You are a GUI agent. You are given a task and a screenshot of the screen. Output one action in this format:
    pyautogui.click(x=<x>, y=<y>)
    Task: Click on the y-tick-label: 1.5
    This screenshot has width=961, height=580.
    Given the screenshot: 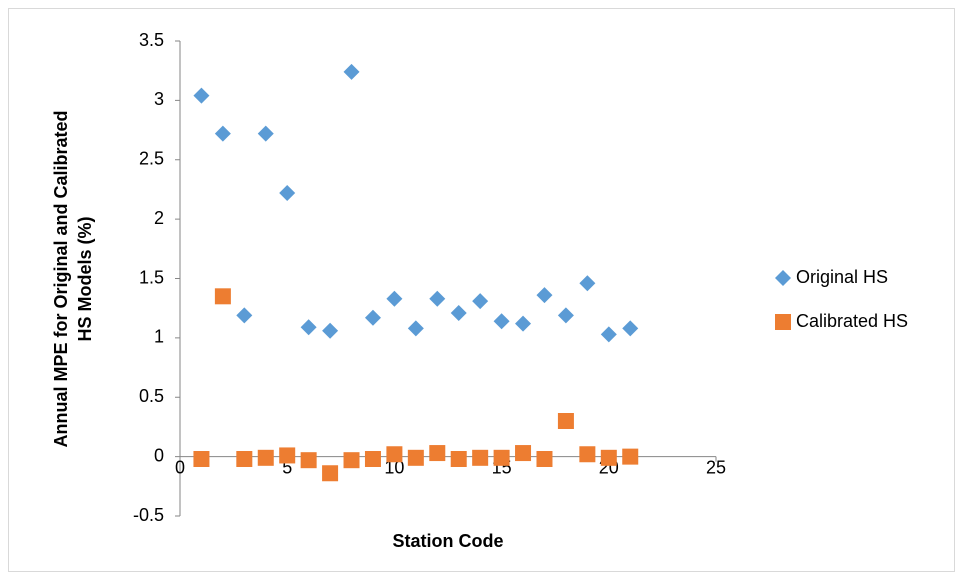 What is the action you would take?
    pyautogui.click(x=151, y=277)
    